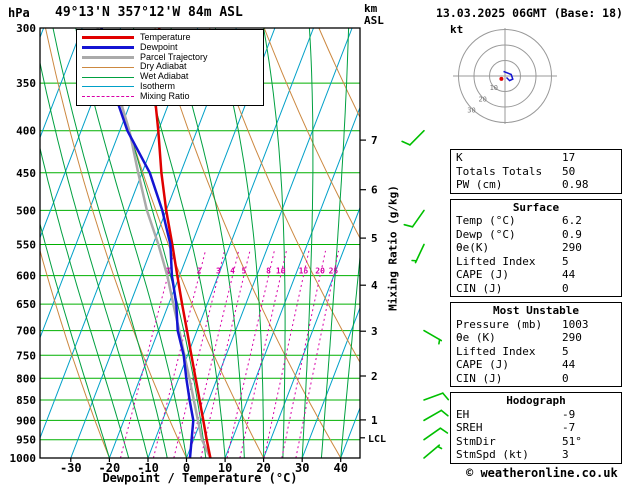 The height and width of the screenshot is (486, 629). I want to click on station-title: 49°13'N 357°12'W 84m ASL, so click(149, 12).